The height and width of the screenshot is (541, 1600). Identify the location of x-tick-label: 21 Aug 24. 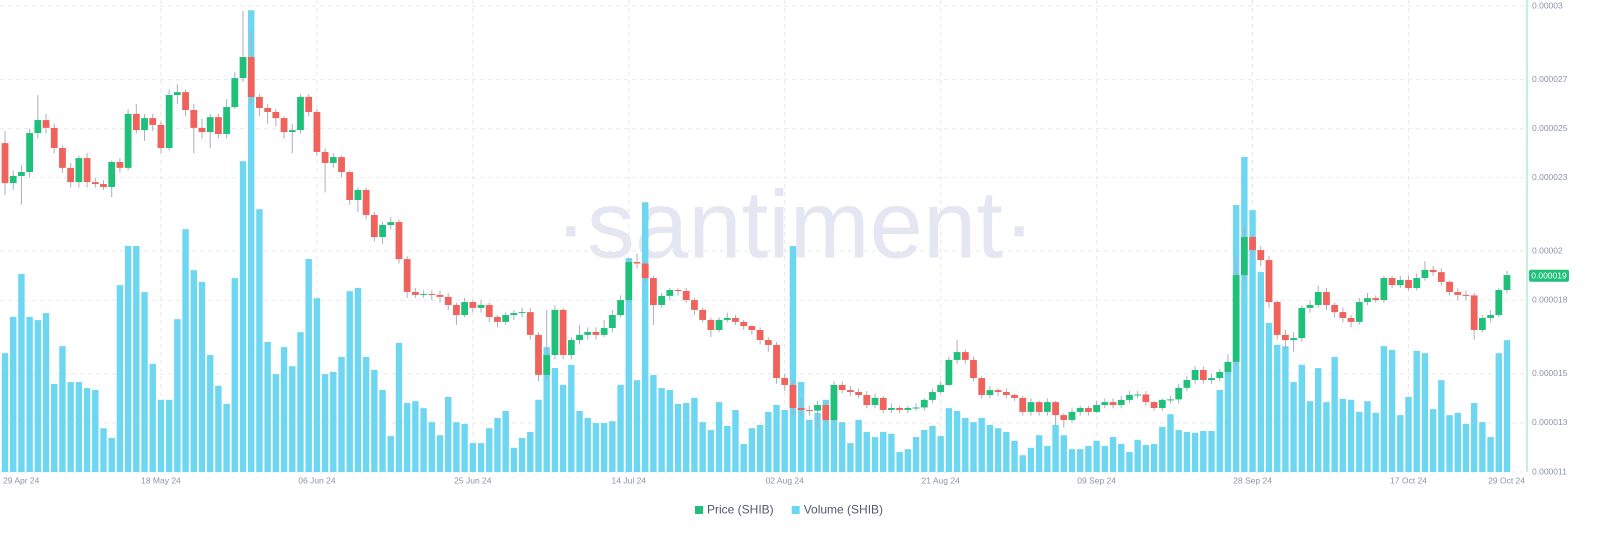
(941, 480).